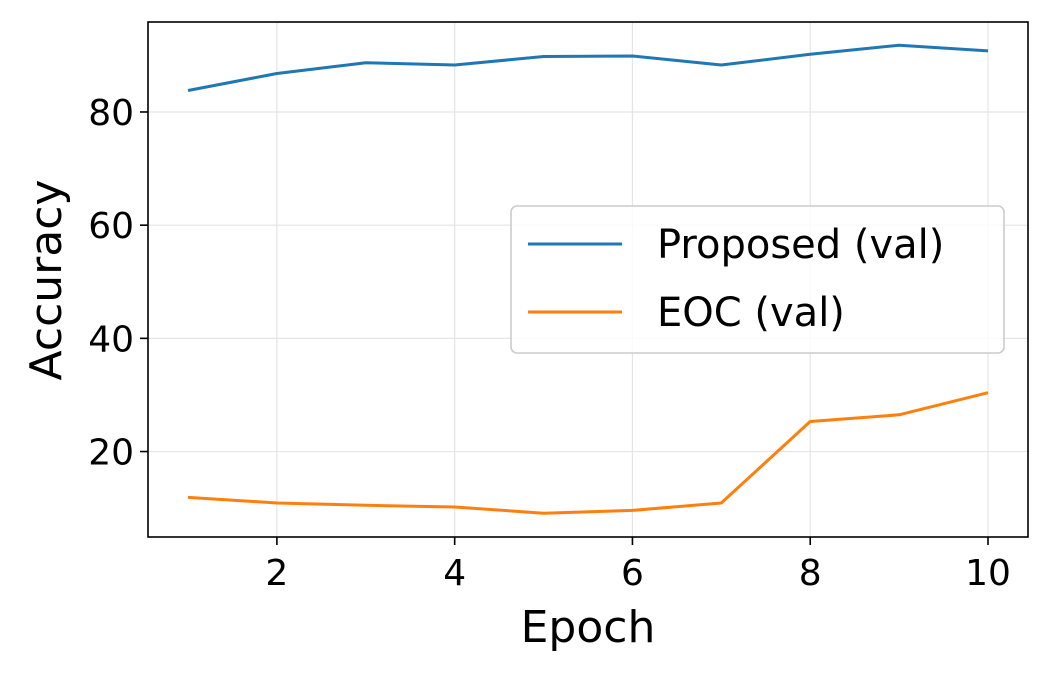 This screenshot has width=1050, height=679. Describe the element at coordinates (46, 280) in the screenshot. I see `y-axis-title: Accuracy` at that location.